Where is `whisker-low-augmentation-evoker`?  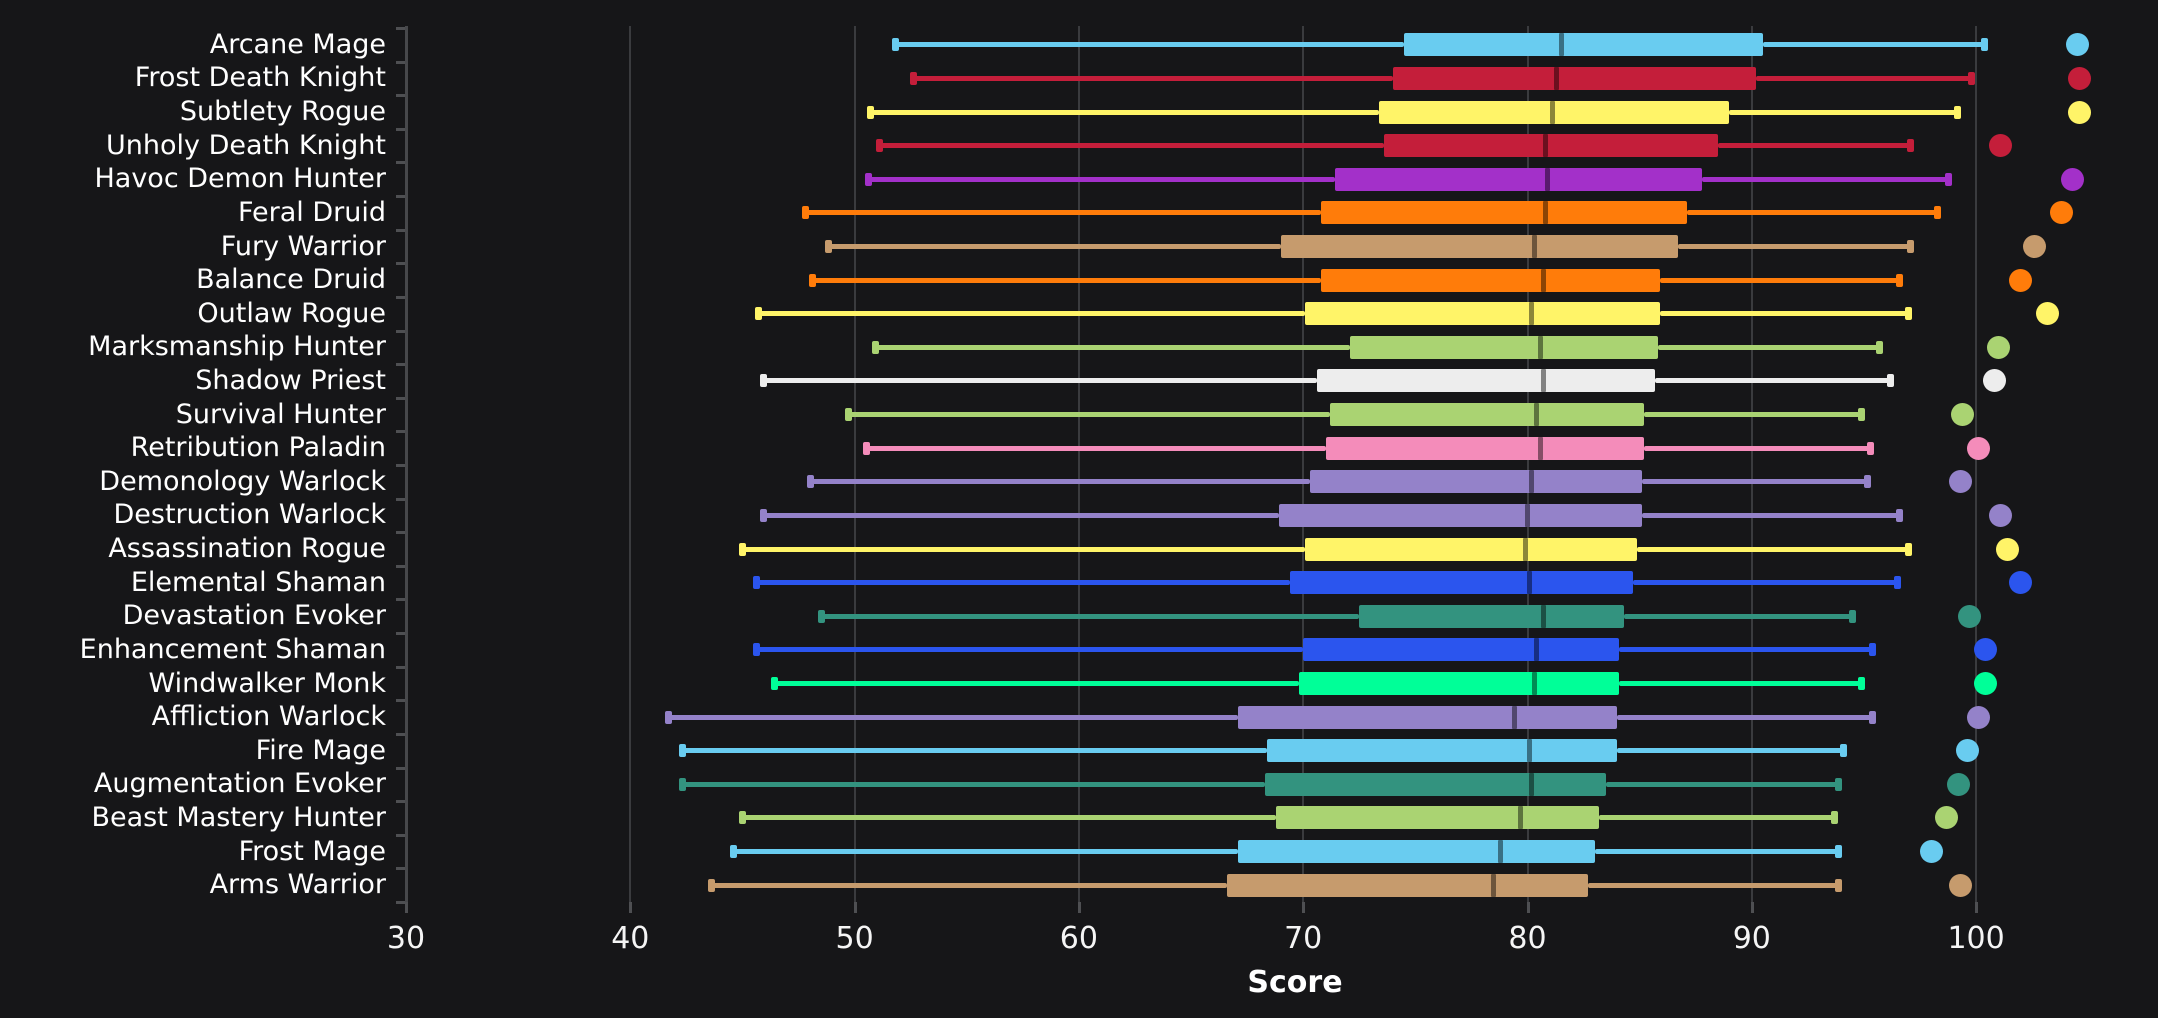
whisker-low-augmentation-evoker is located at coordinates (973, 784).